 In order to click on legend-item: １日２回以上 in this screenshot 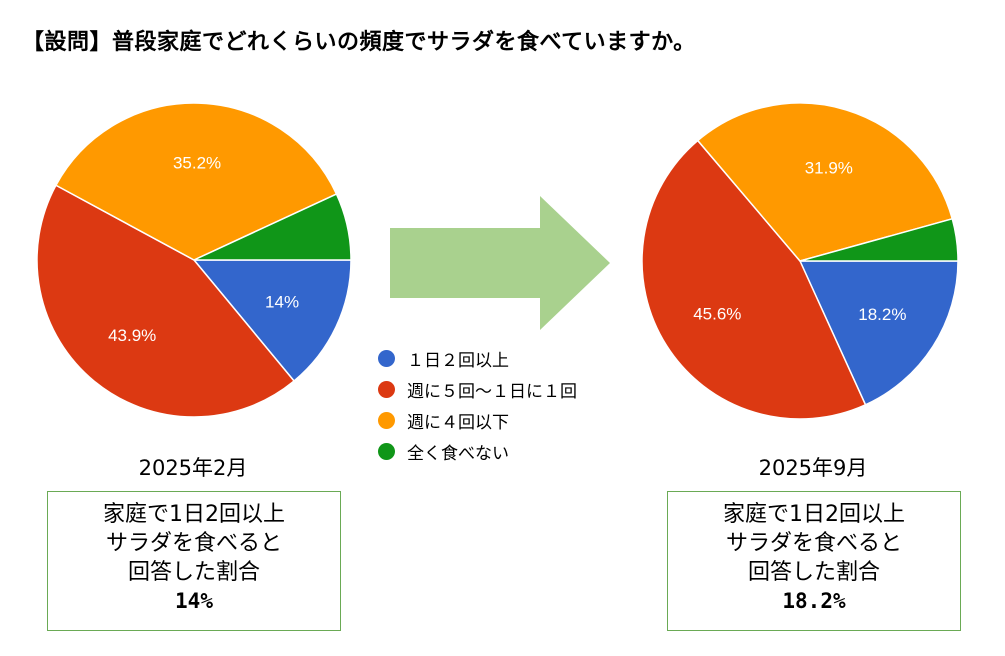, I will do `click(477, 358)`.